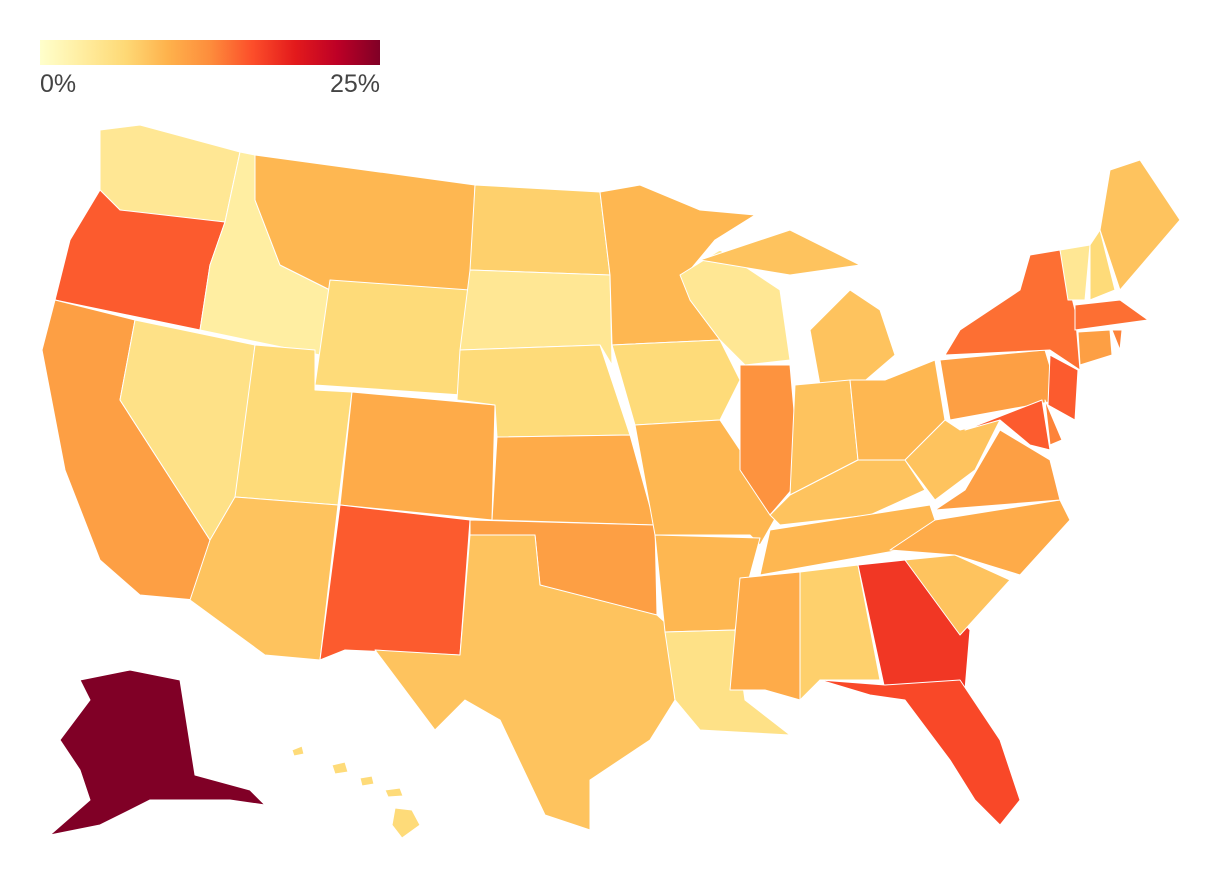 Image resolution: width=1220 pixels, height=880 pixels. What do you see at coordinates (210, 52) in the screenshot?
I see `color-bar` at bounding box center [210, 52].